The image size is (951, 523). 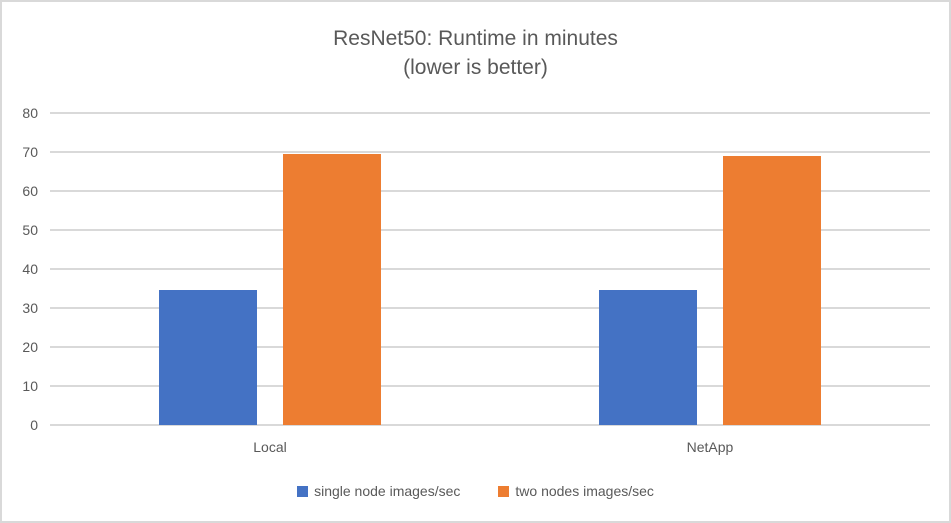 What do you see at coordinates (34, 425) in the screenshot?
I see `y-tick-label-0: 0` at bounding box center [34, 425].